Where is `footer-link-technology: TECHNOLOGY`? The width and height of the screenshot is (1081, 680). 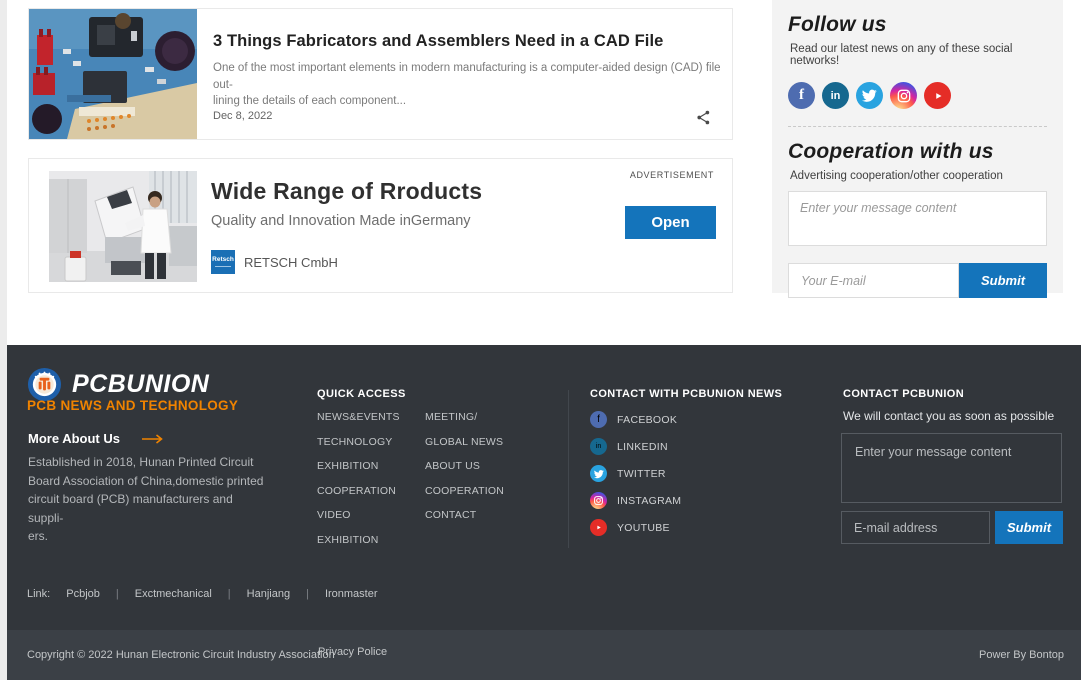 footer-link-technology: TECHNOLOGY is located at coordinates (358, 442).